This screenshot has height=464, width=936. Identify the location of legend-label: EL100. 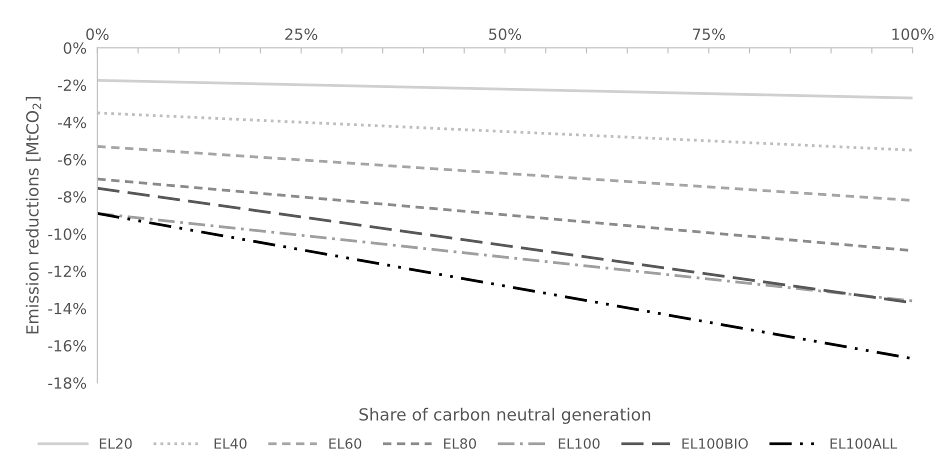
(579, 443).